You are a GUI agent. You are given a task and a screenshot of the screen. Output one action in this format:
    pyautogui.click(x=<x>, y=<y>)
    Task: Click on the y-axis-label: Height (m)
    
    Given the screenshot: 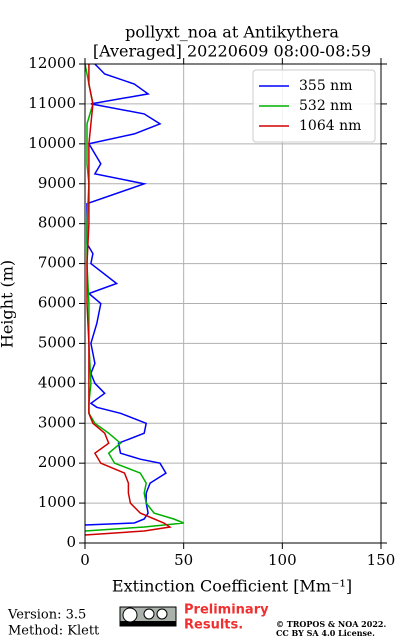 What is the action you would take?
    pyautogui.click(x=8, y=304)
    